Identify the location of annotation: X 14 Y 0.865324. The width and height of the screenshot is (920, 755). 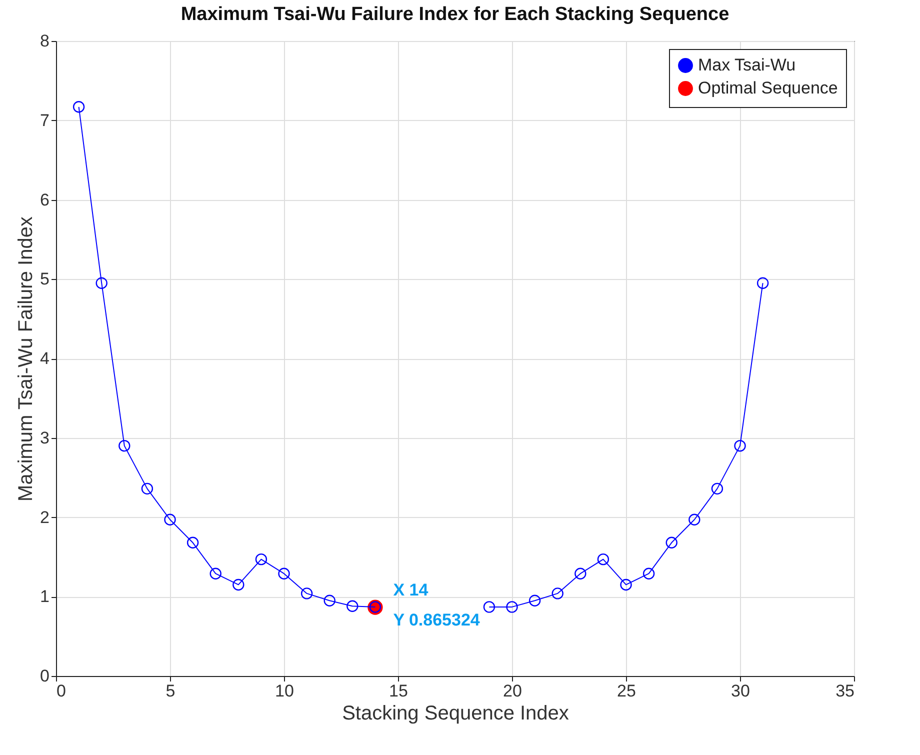
(436, 605).